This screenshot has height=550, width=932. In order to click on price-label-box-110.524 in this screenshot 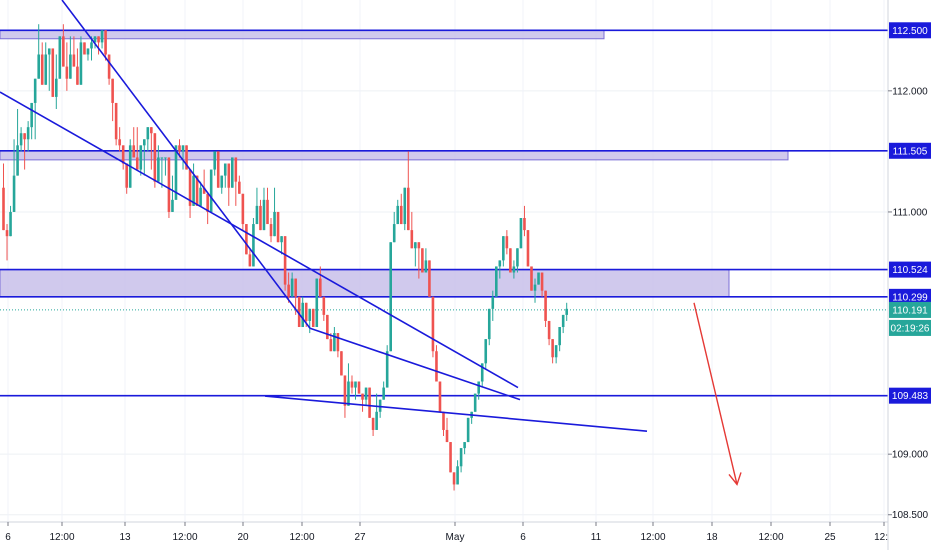, I will do `click(910, 269)`.